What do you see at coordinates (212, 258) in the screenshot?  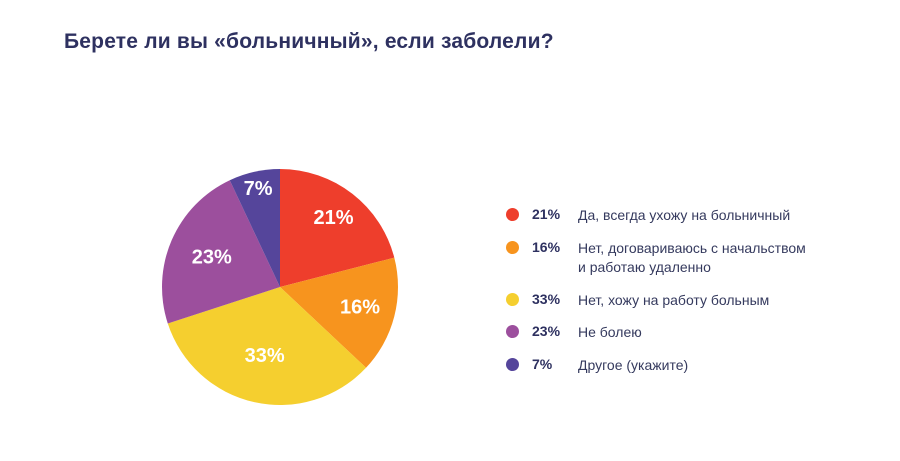 I see `pie-slice-percent-label: 23%` at bounding box center [212, 258].